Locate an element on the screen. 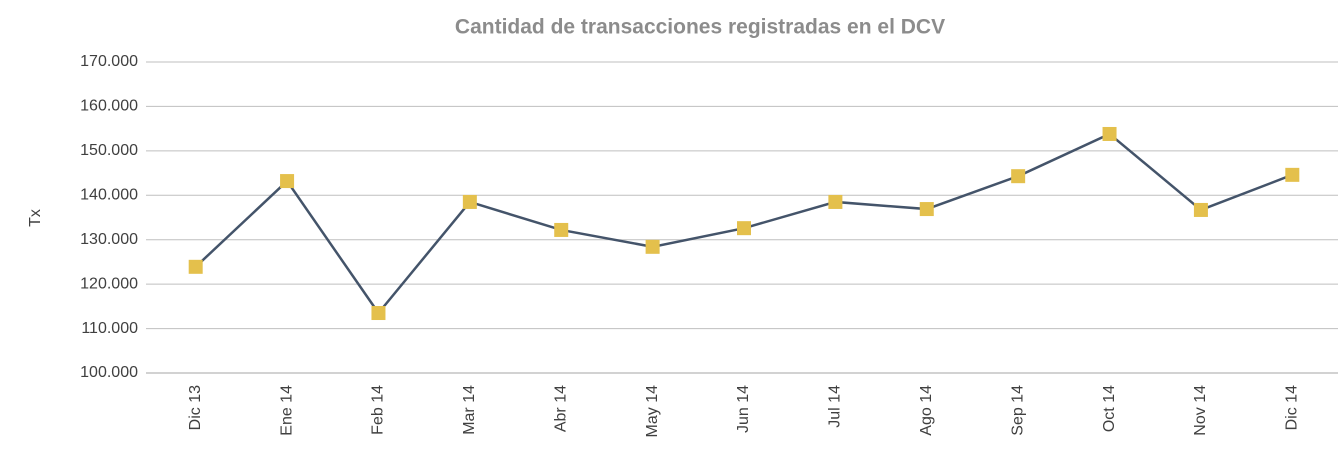  y-tick-label: 110.000 is located at coordinates (109, 328).